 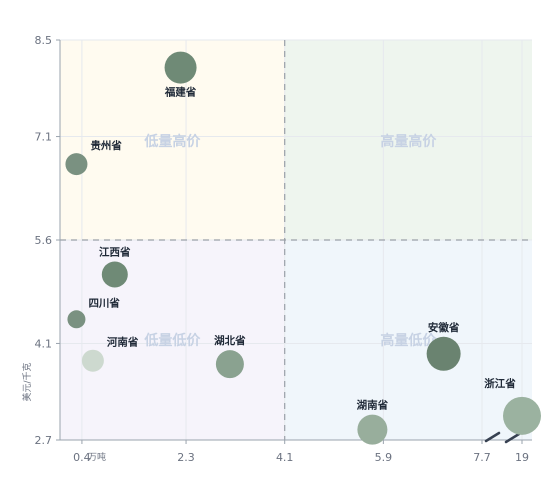 What do you see at coordinates (44, 240) in the screenshot?
I see `y-tick-label: 5.6` at bounding box center [44, 240].